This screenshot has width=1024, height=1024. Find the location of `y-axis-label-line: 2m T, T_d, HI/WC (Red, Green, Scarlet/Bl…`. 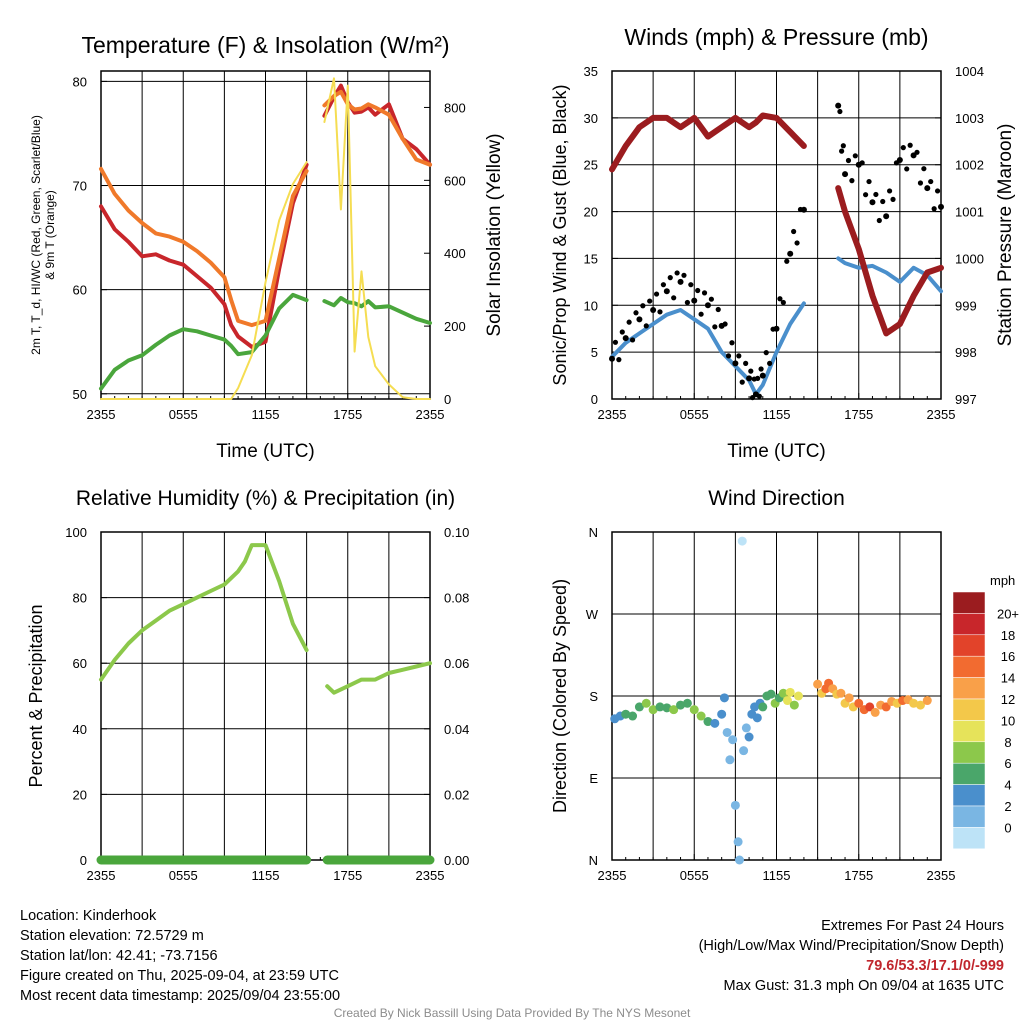

y-axis-label-line: 2m T, T_d, HI/WC (Red, Green, Scarlet/Bl… is located at coordinates (36, 235).